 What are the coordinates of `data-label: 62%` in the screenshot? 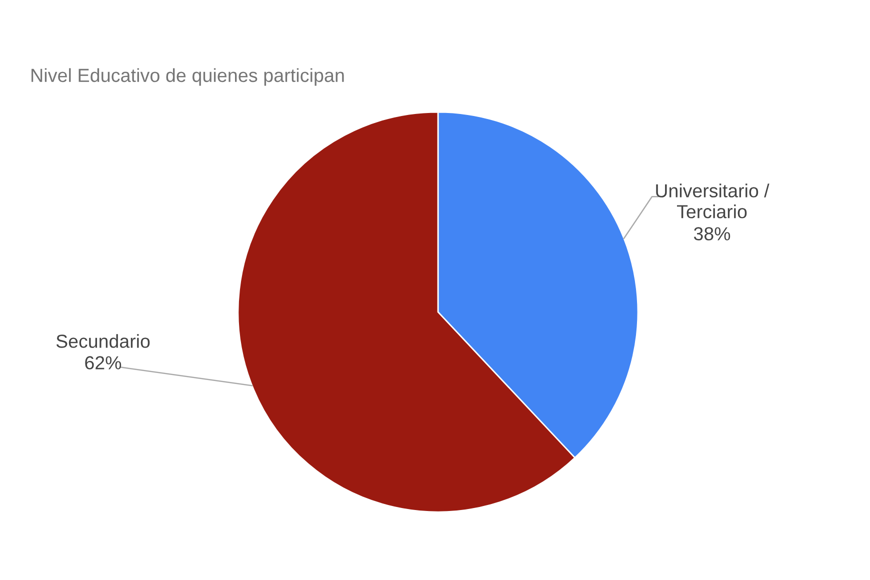 It's located at (103, 363).